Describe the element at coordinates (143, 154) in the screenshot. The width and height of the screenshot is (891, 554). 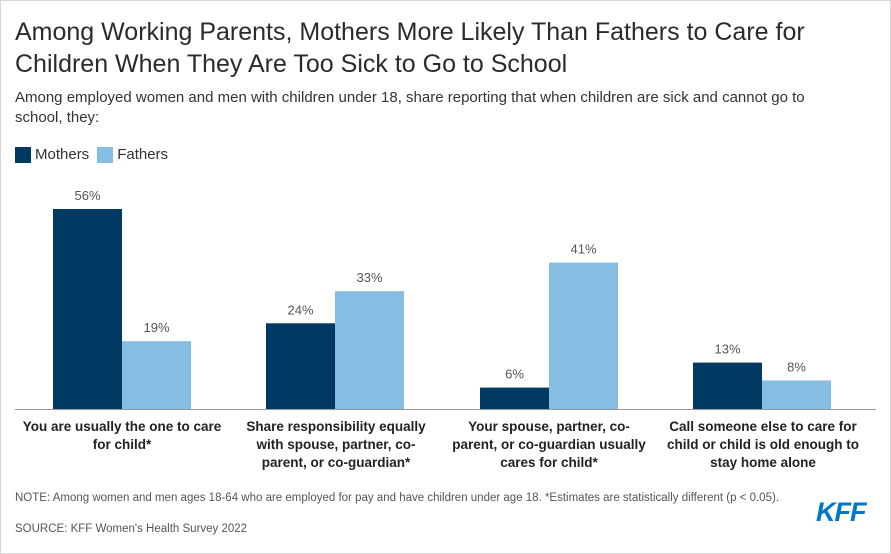
I see `legend-label-fathers: Fathers` at that location.